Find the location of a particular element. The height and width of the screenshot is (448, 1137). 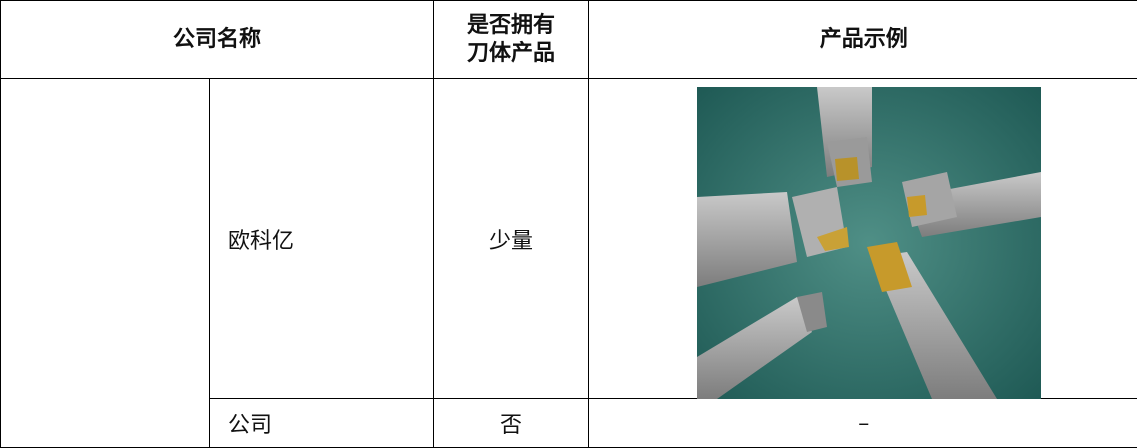

header-cell: 产品示例 is located at coordinates (862, 39).